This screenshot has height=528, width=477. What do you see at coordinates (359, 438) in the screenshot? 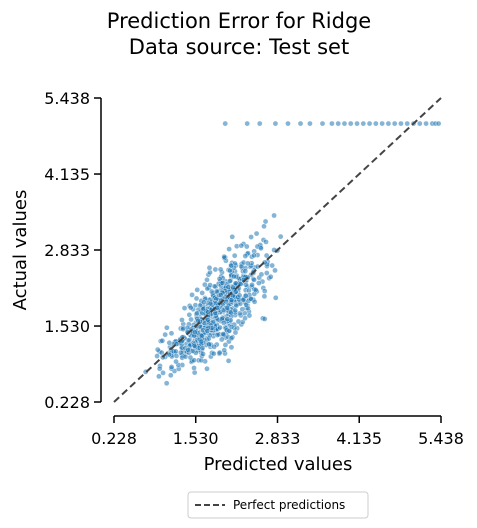
I see `x-tick-label: 4.135` at bounding box center [359, 438].